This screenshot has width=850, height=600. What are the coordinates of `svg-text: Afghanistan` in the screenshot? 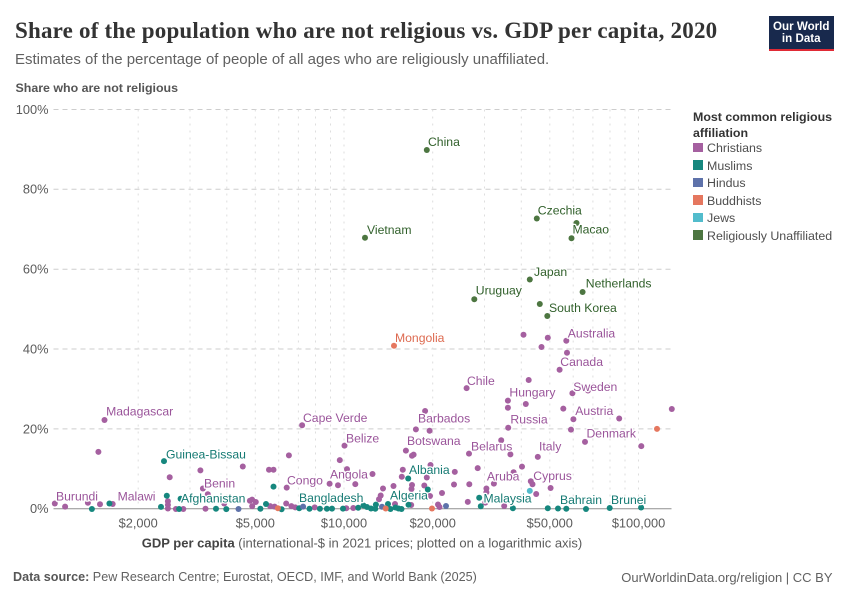 It's located at (213, 499).